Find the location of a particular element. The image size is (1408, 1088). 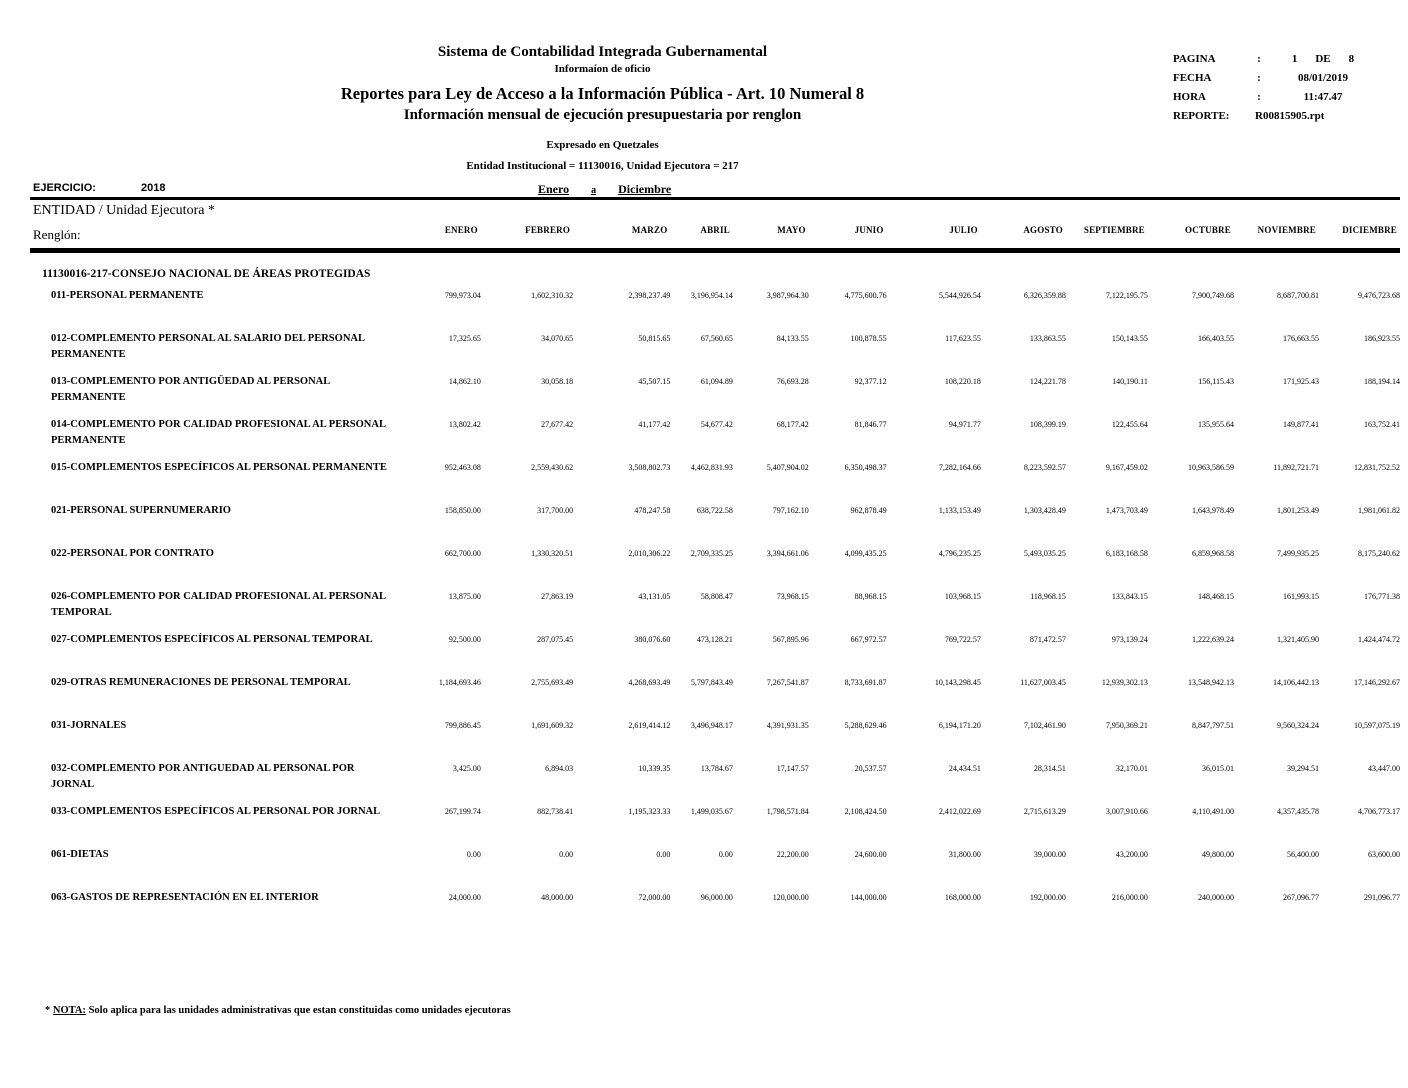

cell-value: 94,971.77 is located at coordinates (964, 424).